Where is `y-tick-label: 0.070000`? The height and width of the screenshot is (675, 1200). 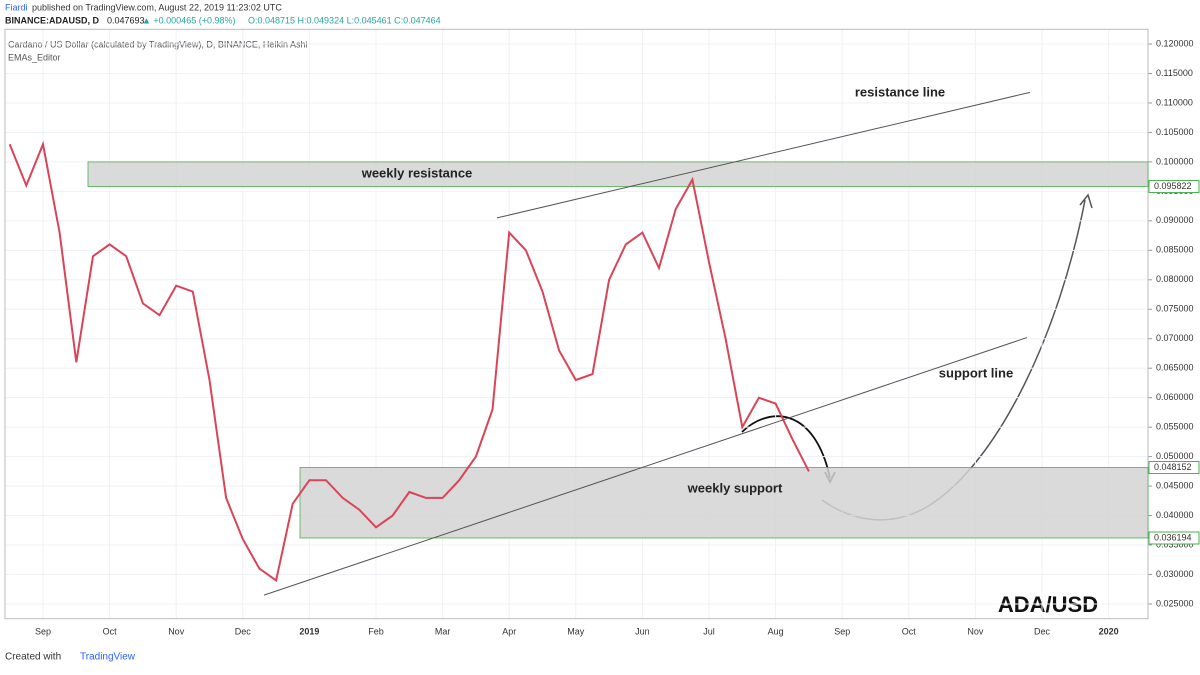 y-tick-label: 0.070000 is located at coordinates (1175, 338).